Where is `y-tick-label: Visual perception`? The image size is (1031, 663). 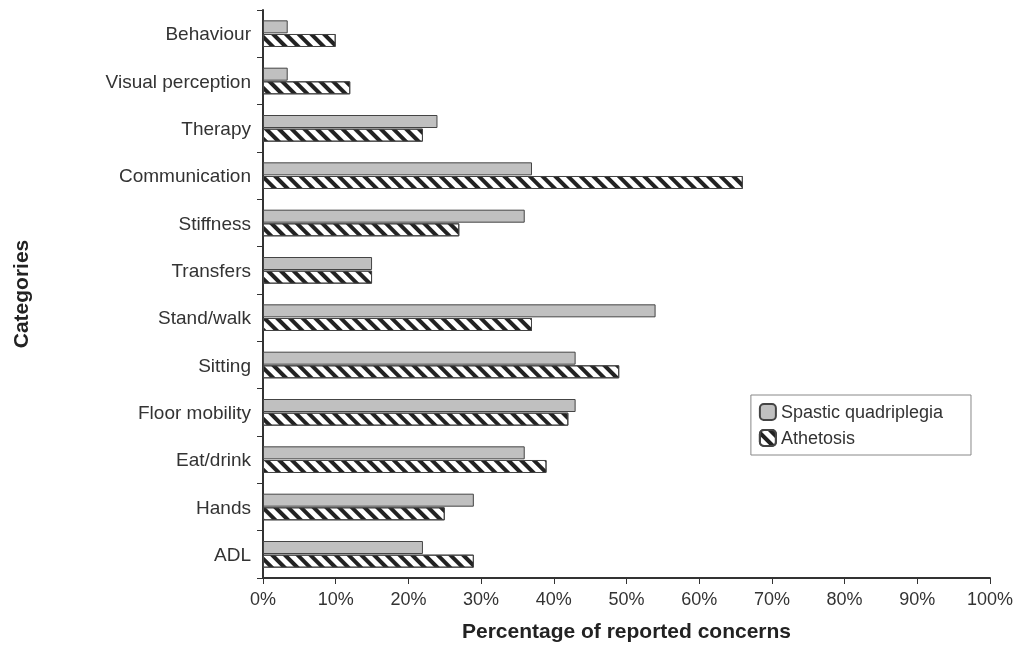 y-tick-label: Visual perception is located at coordinates (178, 81).